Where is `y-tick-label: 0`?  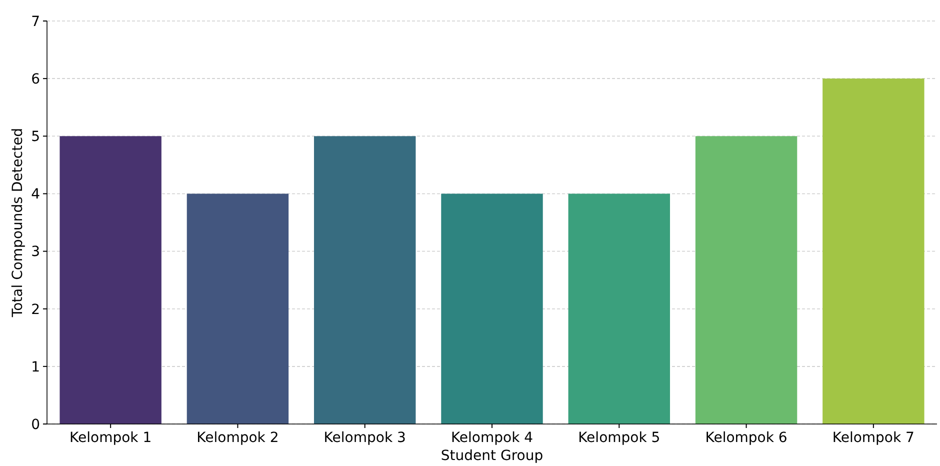
y-tick-label: 0 is located at coordinates (35, 424).